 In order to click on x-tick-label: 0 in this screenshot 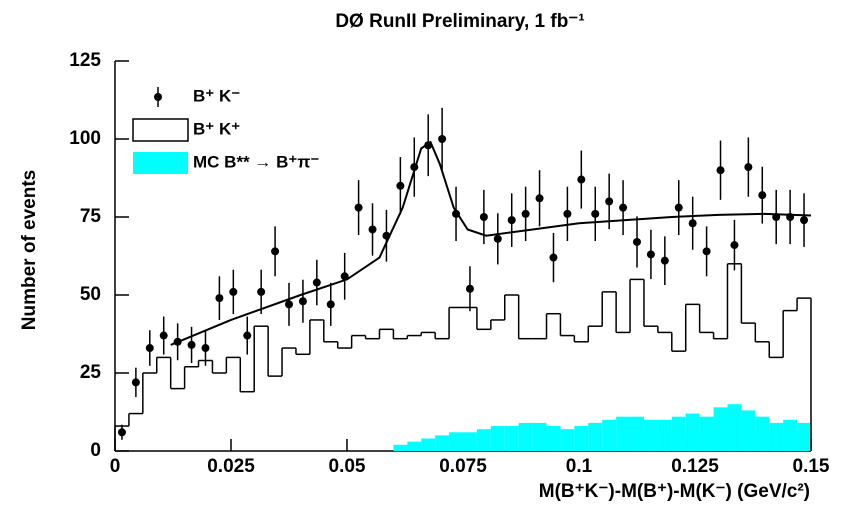, I will do `click(115, 466)`.